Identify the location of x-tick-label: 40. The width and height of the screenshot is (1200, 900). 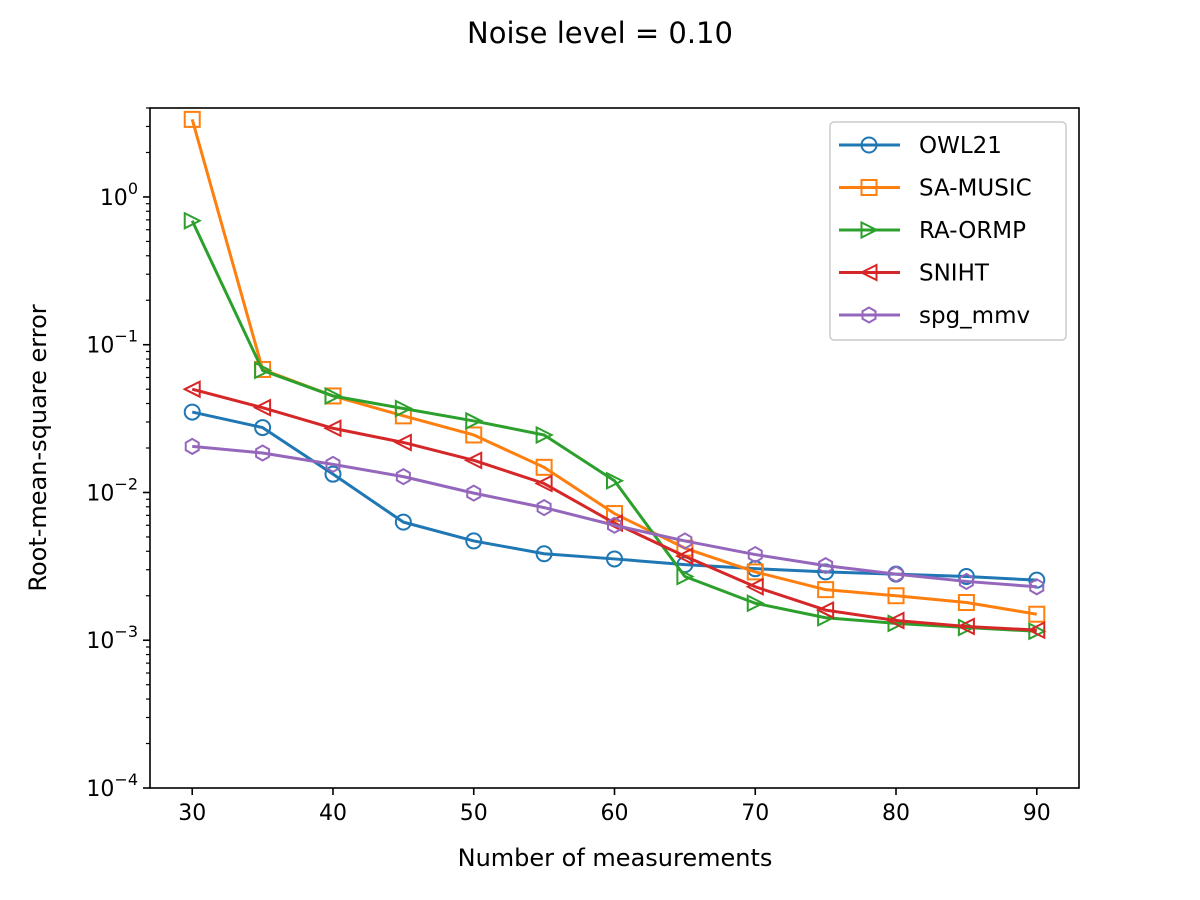
(333, 813).